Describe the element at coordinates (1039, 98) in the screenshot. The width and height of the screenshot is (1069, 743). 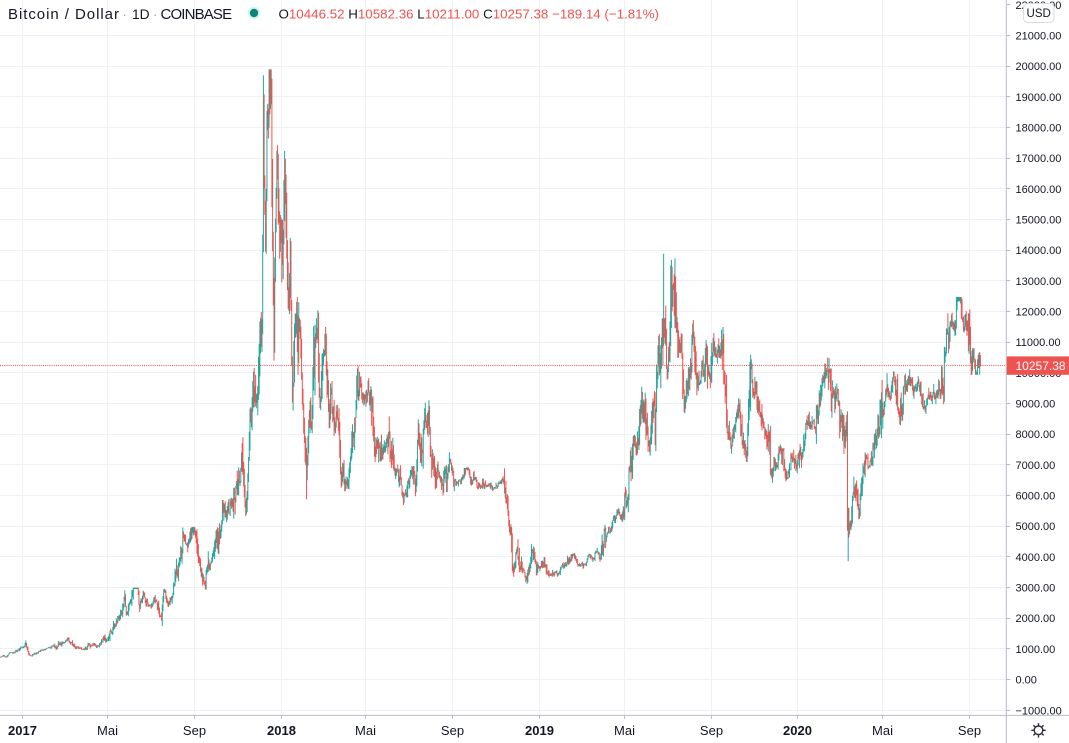
I see `svg-text: 19000.00` at that location.